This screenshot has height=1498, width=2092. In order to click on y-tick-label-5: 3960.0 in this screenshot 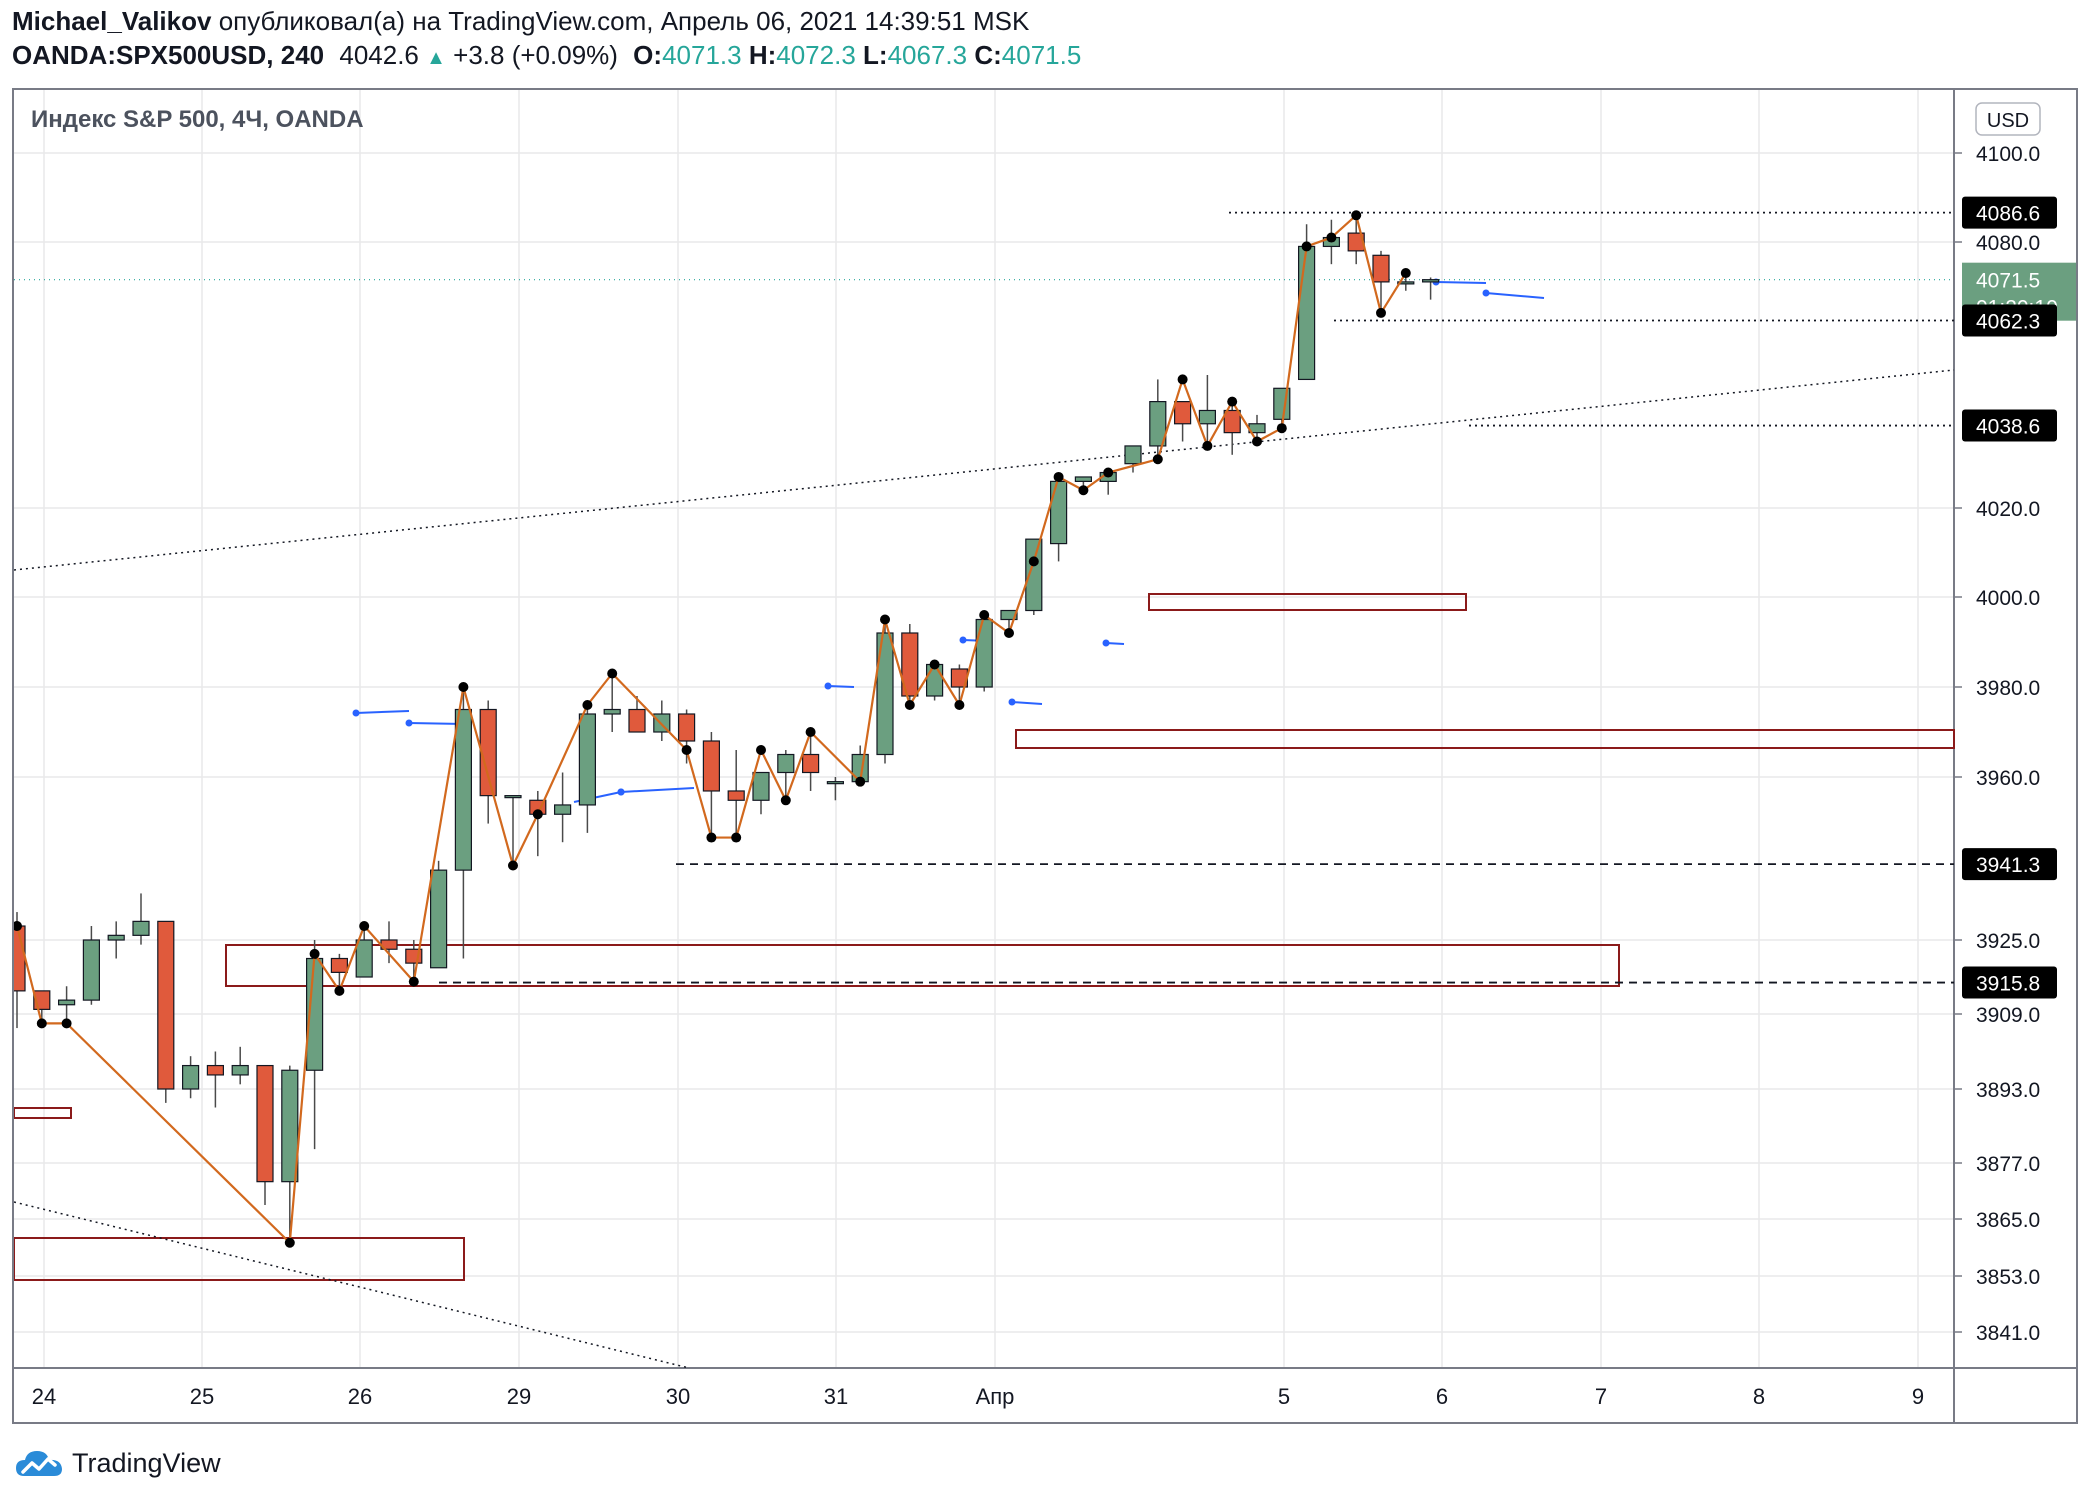, I will do `click(2008, 778)`.